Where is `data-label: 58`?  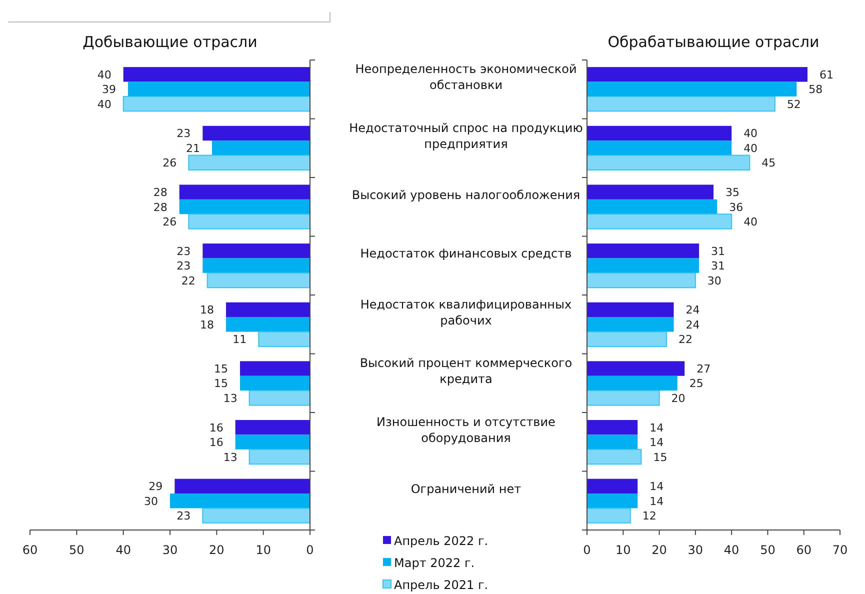
data-label: 58 is located at coordinates (815, 89).